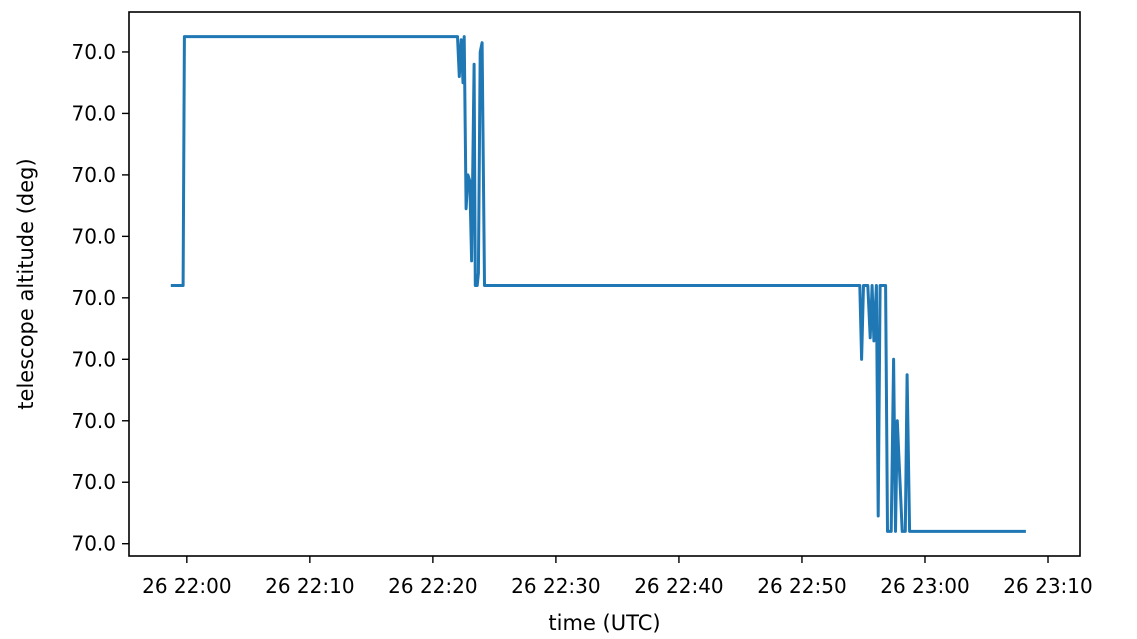  Describe the element at coordinates (26, 283) in the screenshot. I see `y-axis-label: telescope altitude (deg)` at that location.